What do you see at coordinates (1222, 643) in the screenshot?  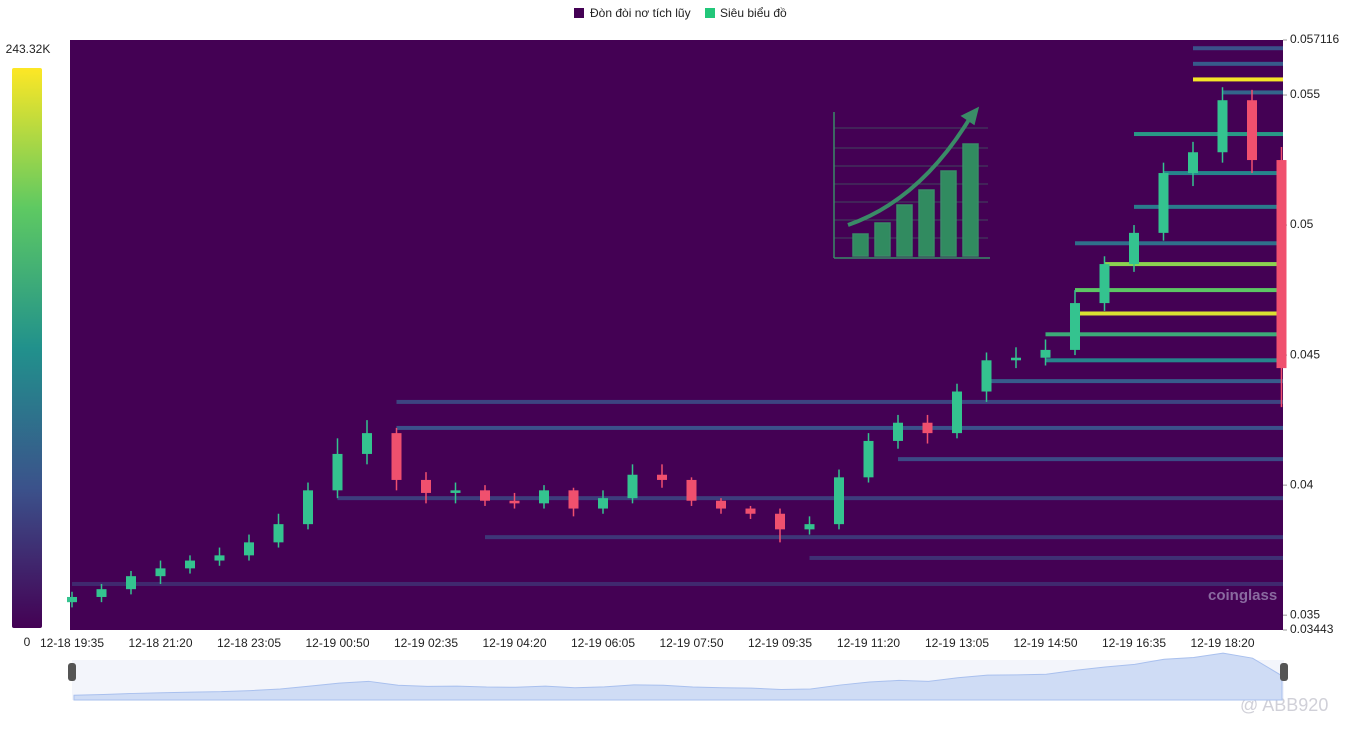 I see `x-tick-label: 12-19 18:20` at bounding box center [1222, 643].